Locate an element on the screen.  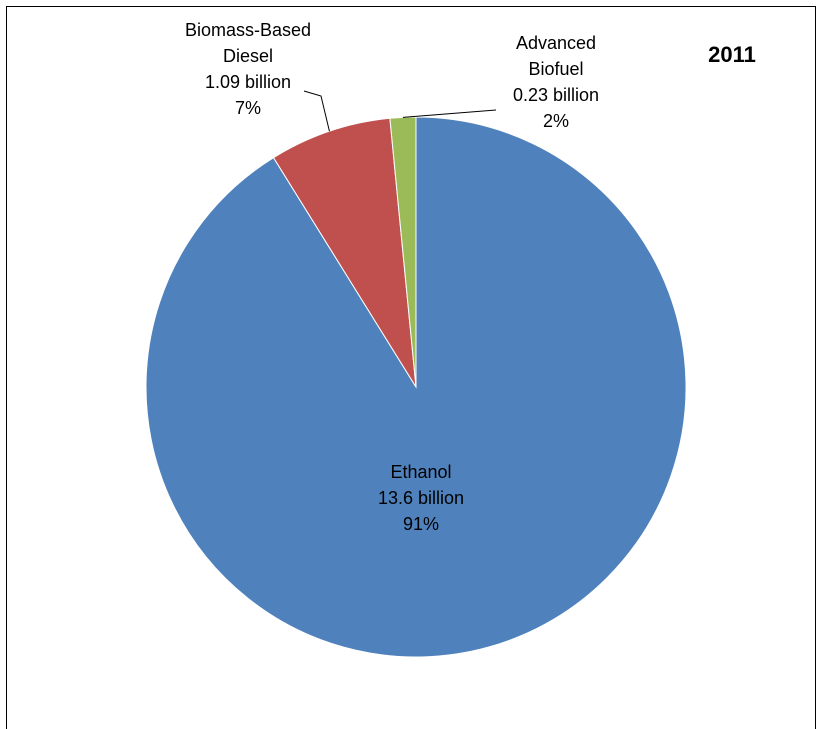
pie-slice-advanced-biofuel is located at coordinates (403, 252).